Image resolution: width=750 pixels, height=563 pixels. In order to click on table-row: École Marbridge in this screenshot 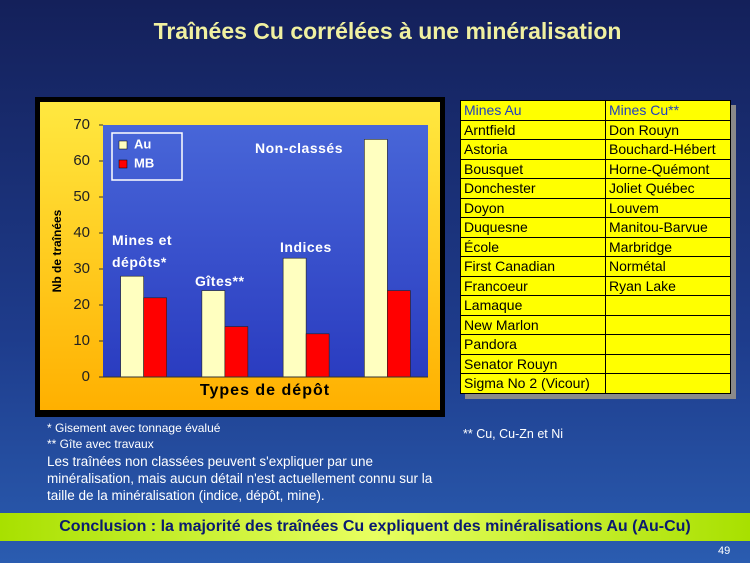, I will do `click(595, 246)`.